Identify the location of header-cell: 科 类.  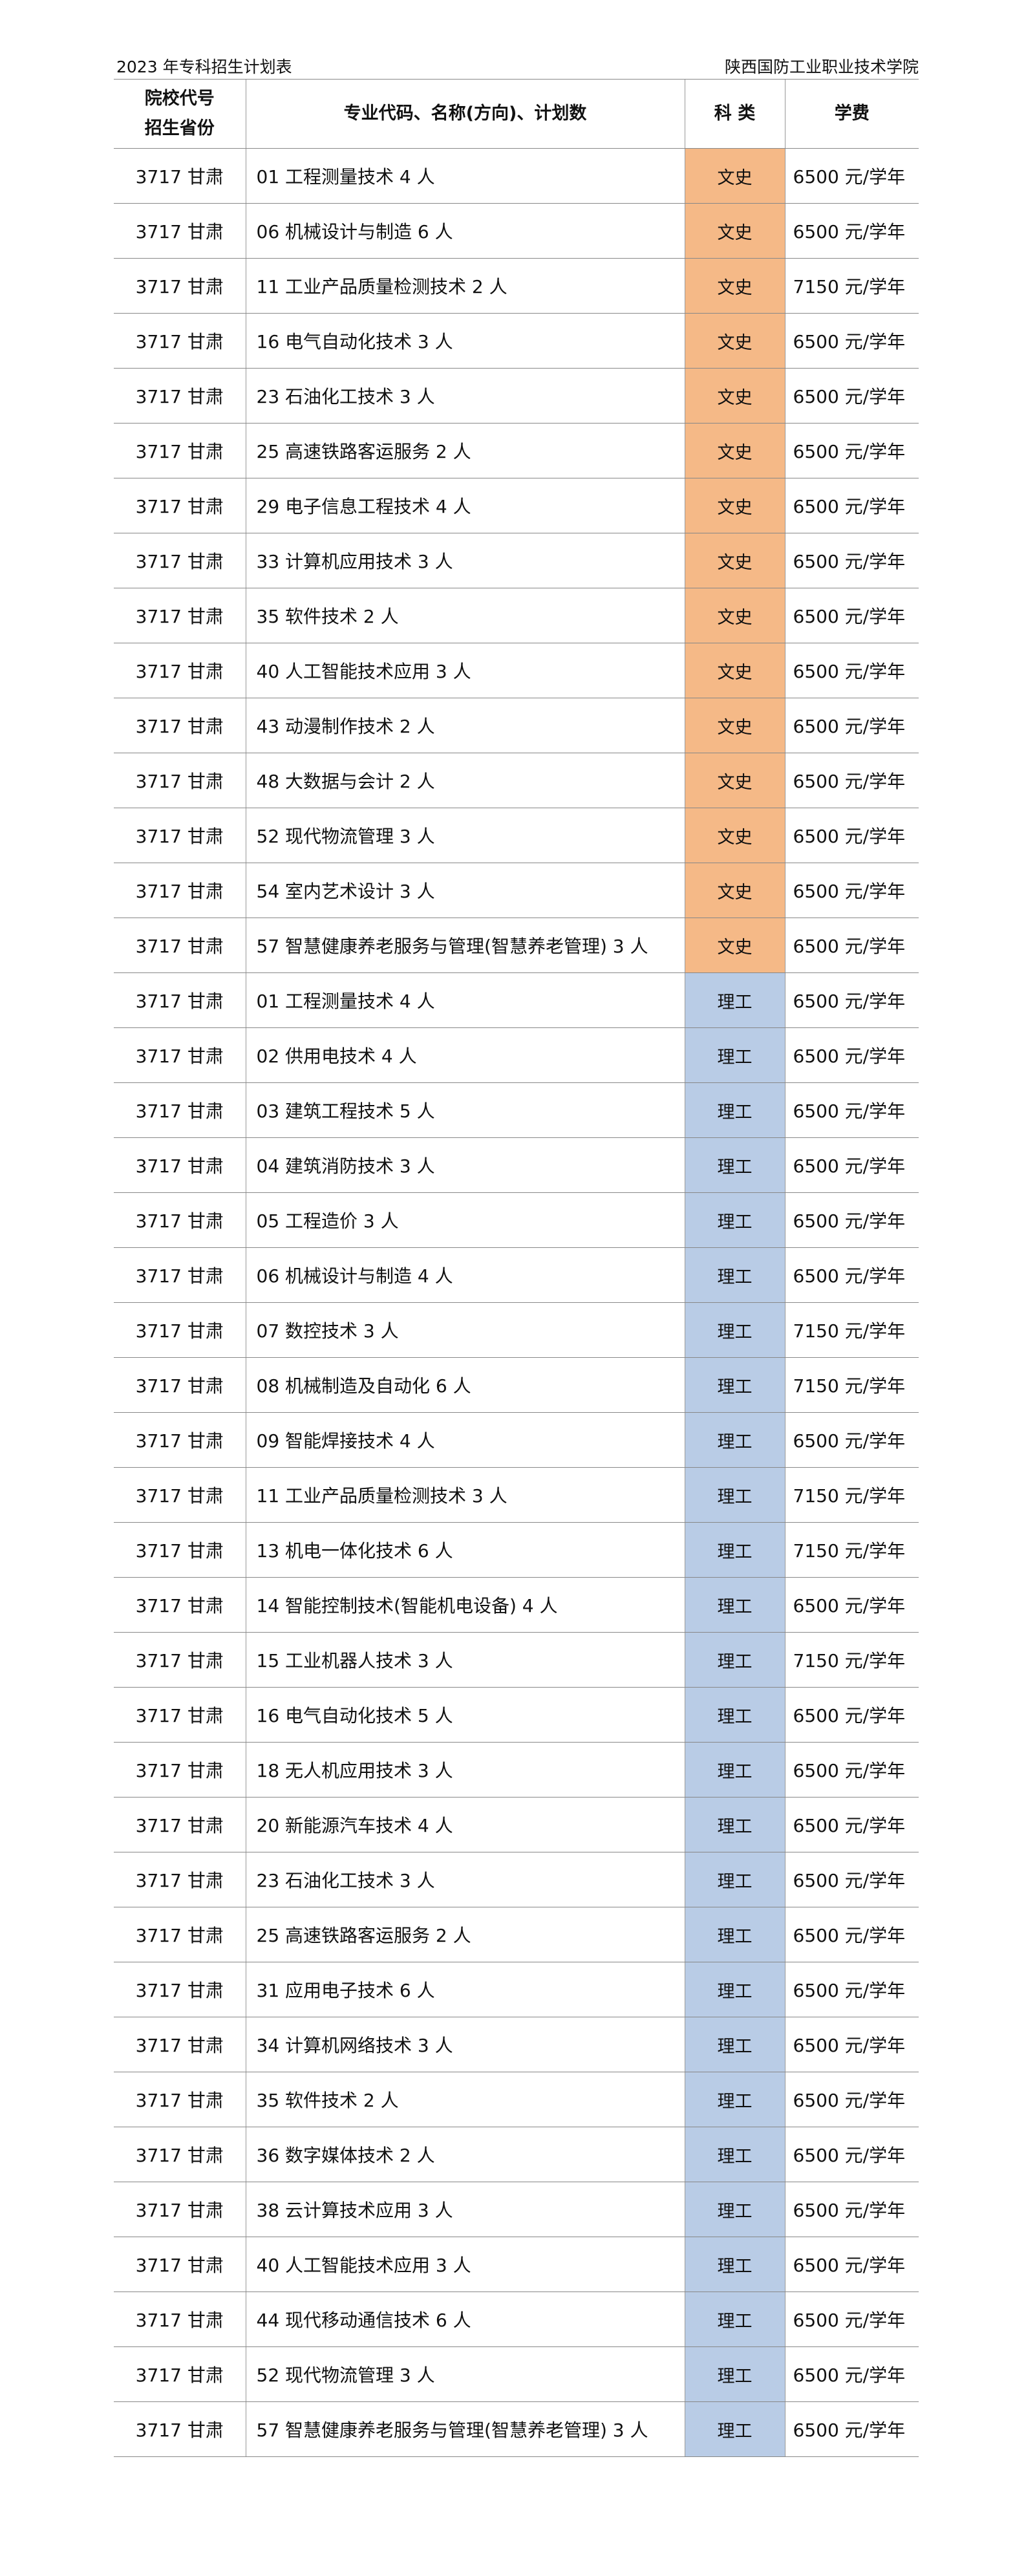
(734, 114).